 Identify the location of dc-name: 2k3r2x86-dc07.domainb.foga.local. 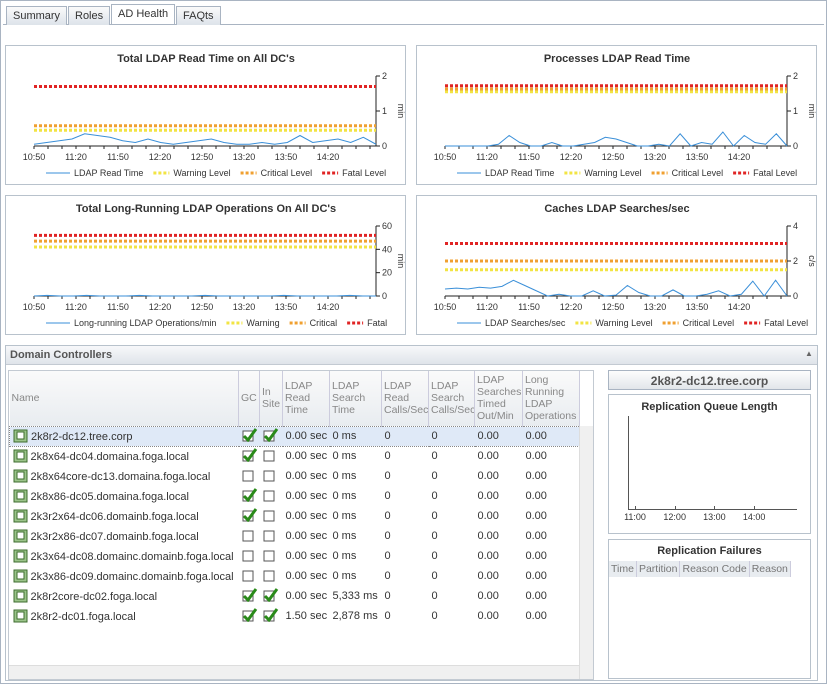
(115, 537).